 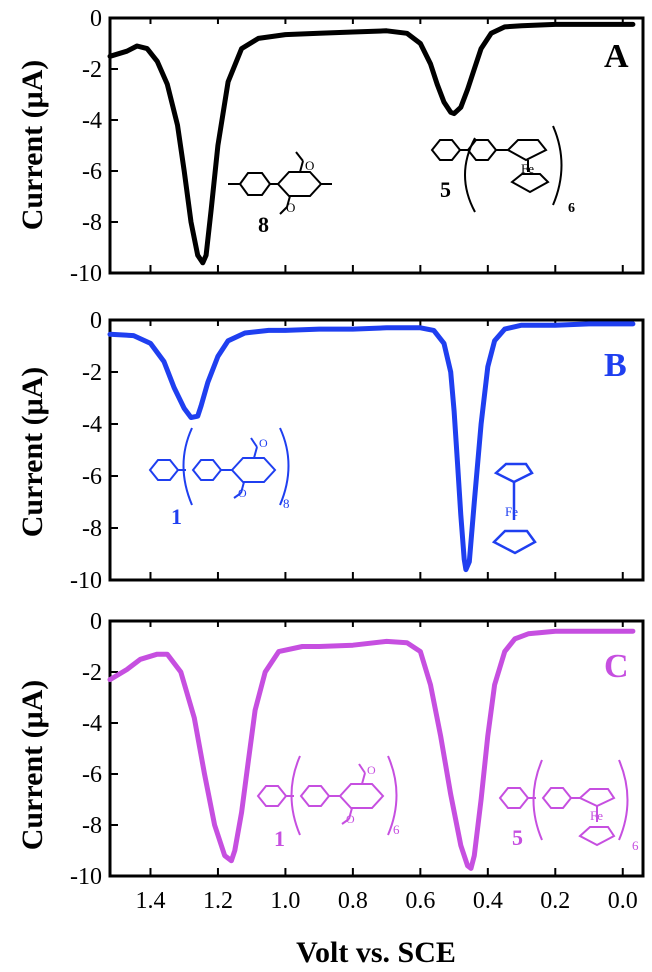 I want to click on y-axis-label-c: Current (μA), so click(x=32, y=765).